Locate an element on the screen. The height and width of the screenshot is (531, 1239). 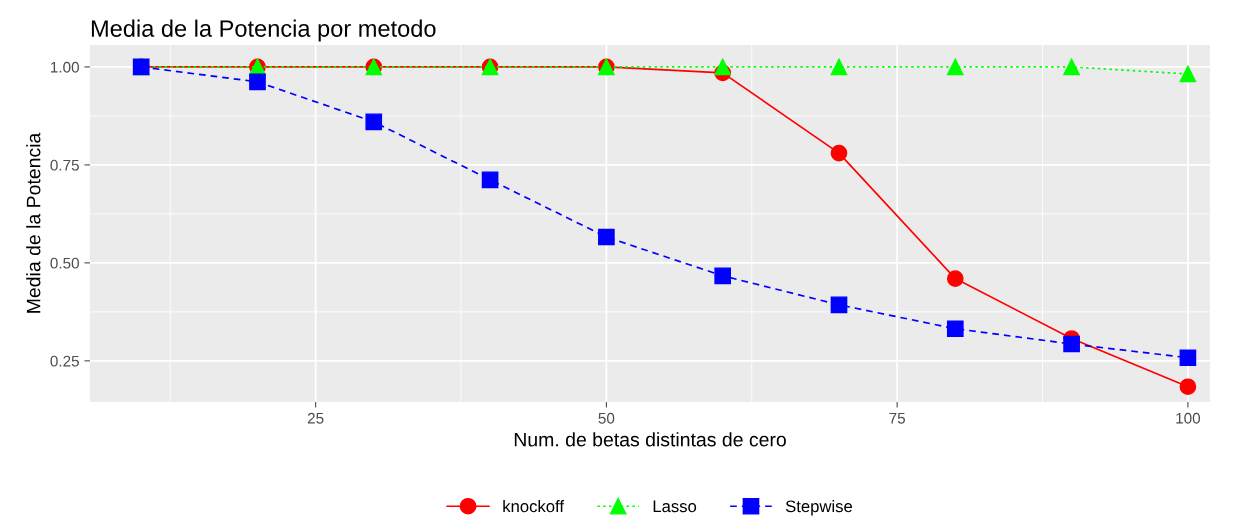
legend-label: Stepwise is located at coordinates (819, 507).